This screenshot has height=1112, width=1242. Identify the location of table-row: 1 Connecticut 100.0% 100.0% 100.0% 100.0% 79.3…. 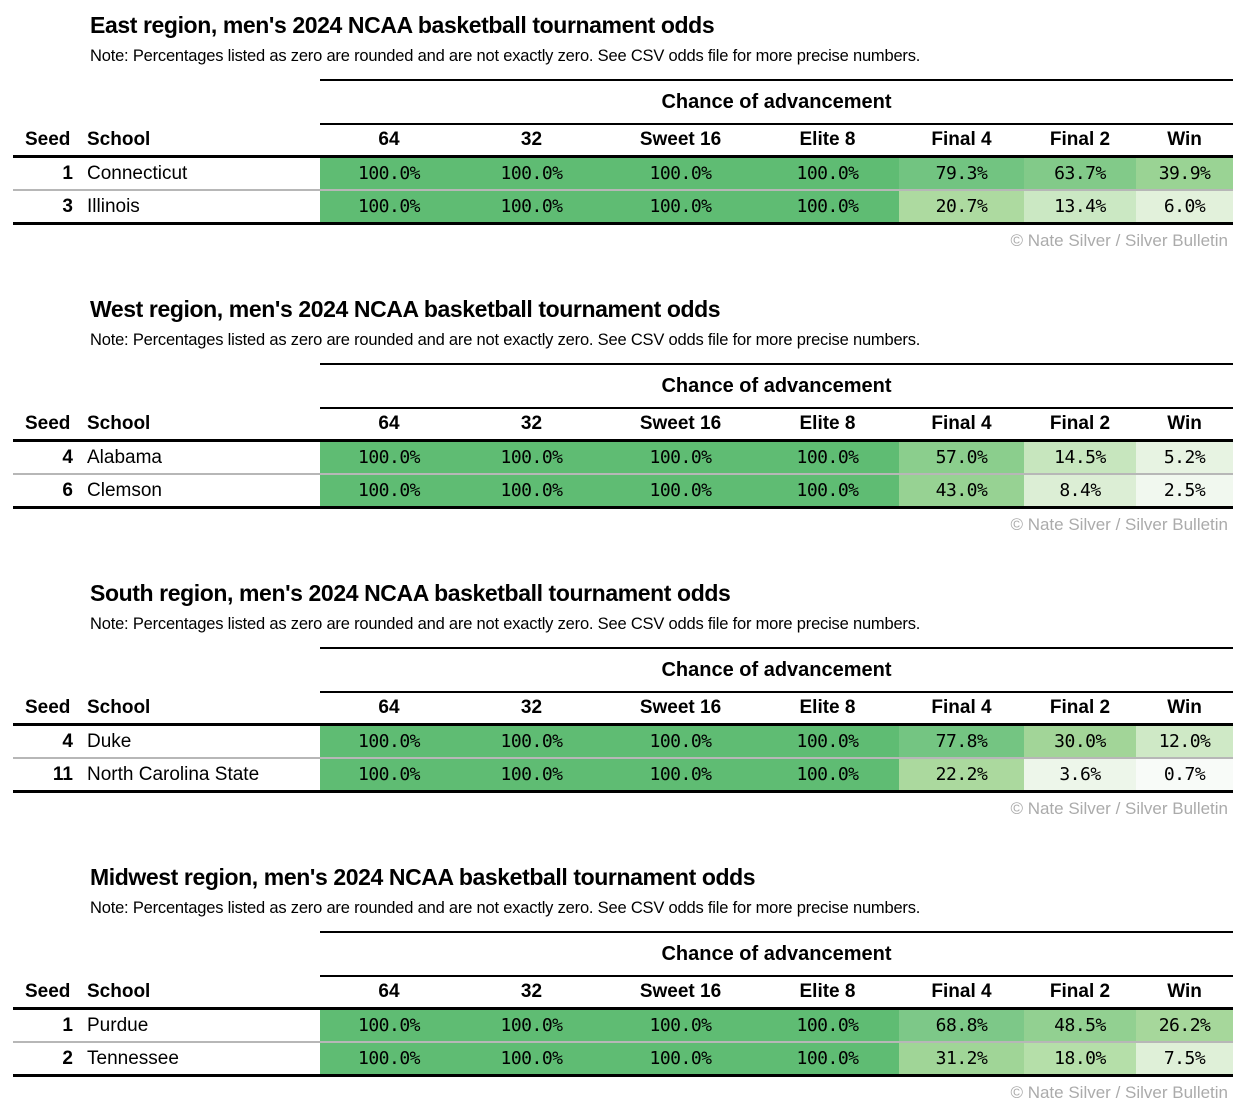
(623, 173).